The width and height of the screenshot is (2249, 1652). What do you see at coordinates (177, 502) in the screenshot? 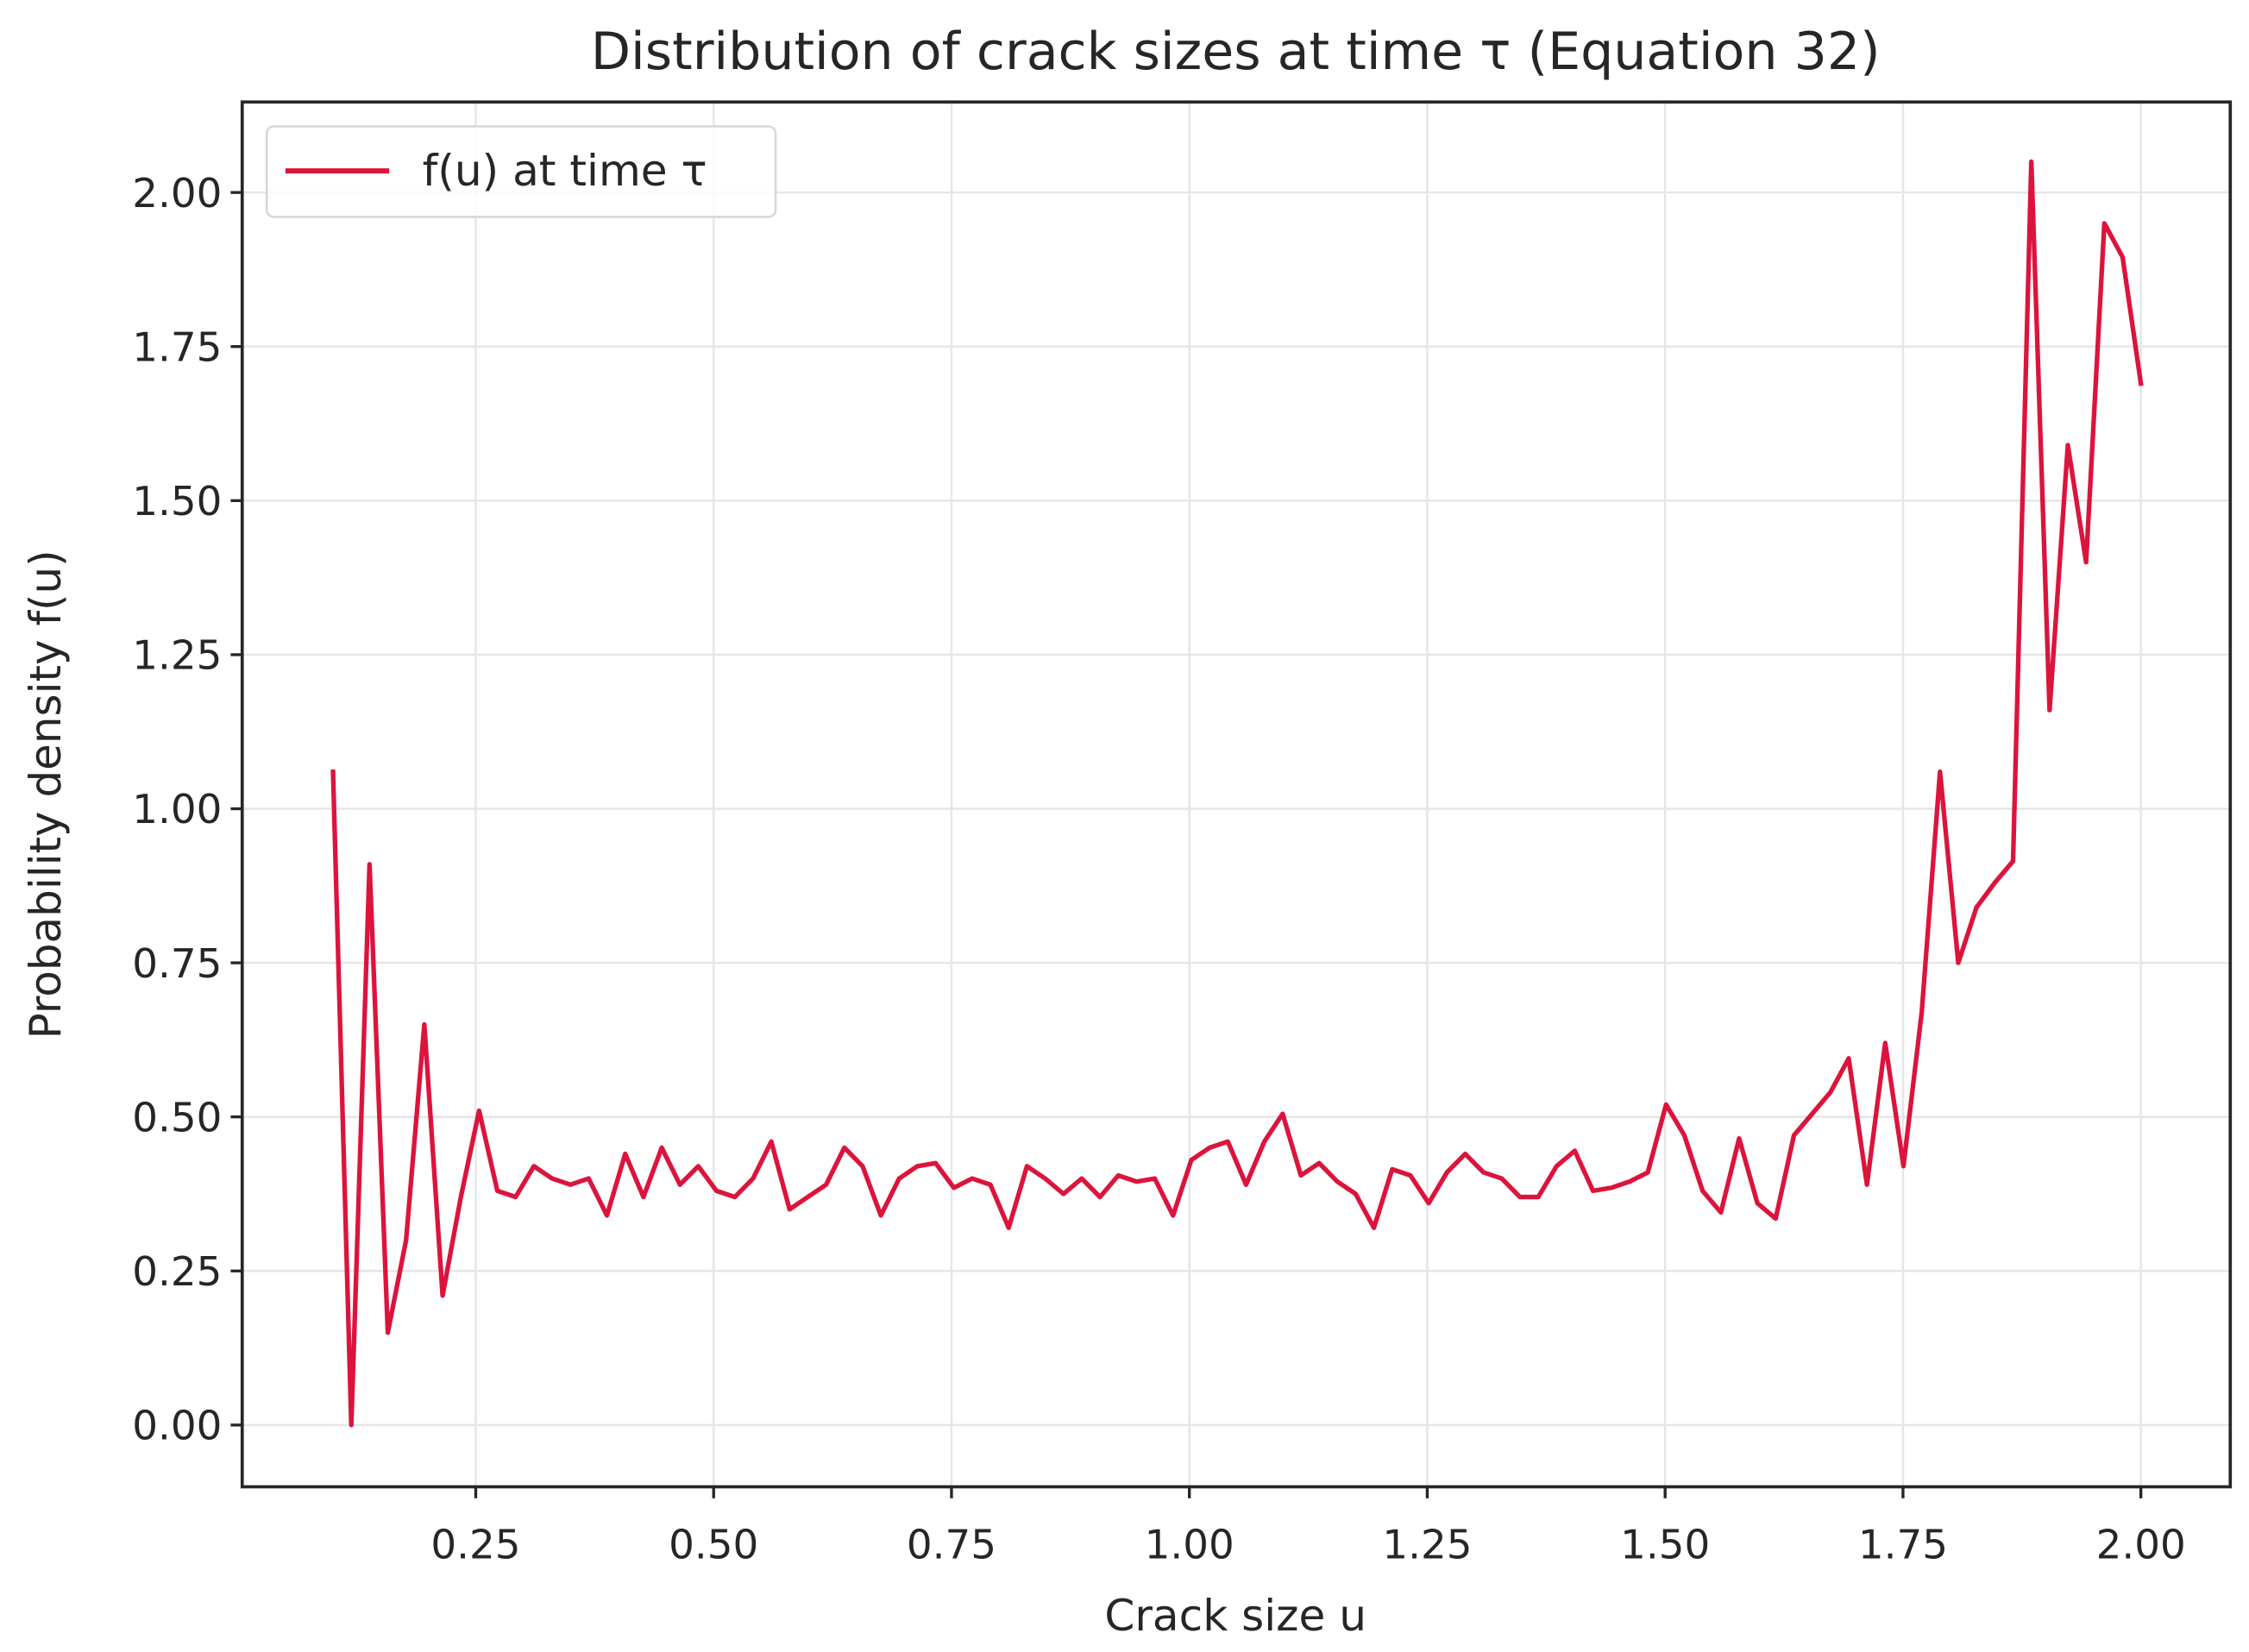
I see `y-tick-label: 1.50` at bounding box center [177, 502].